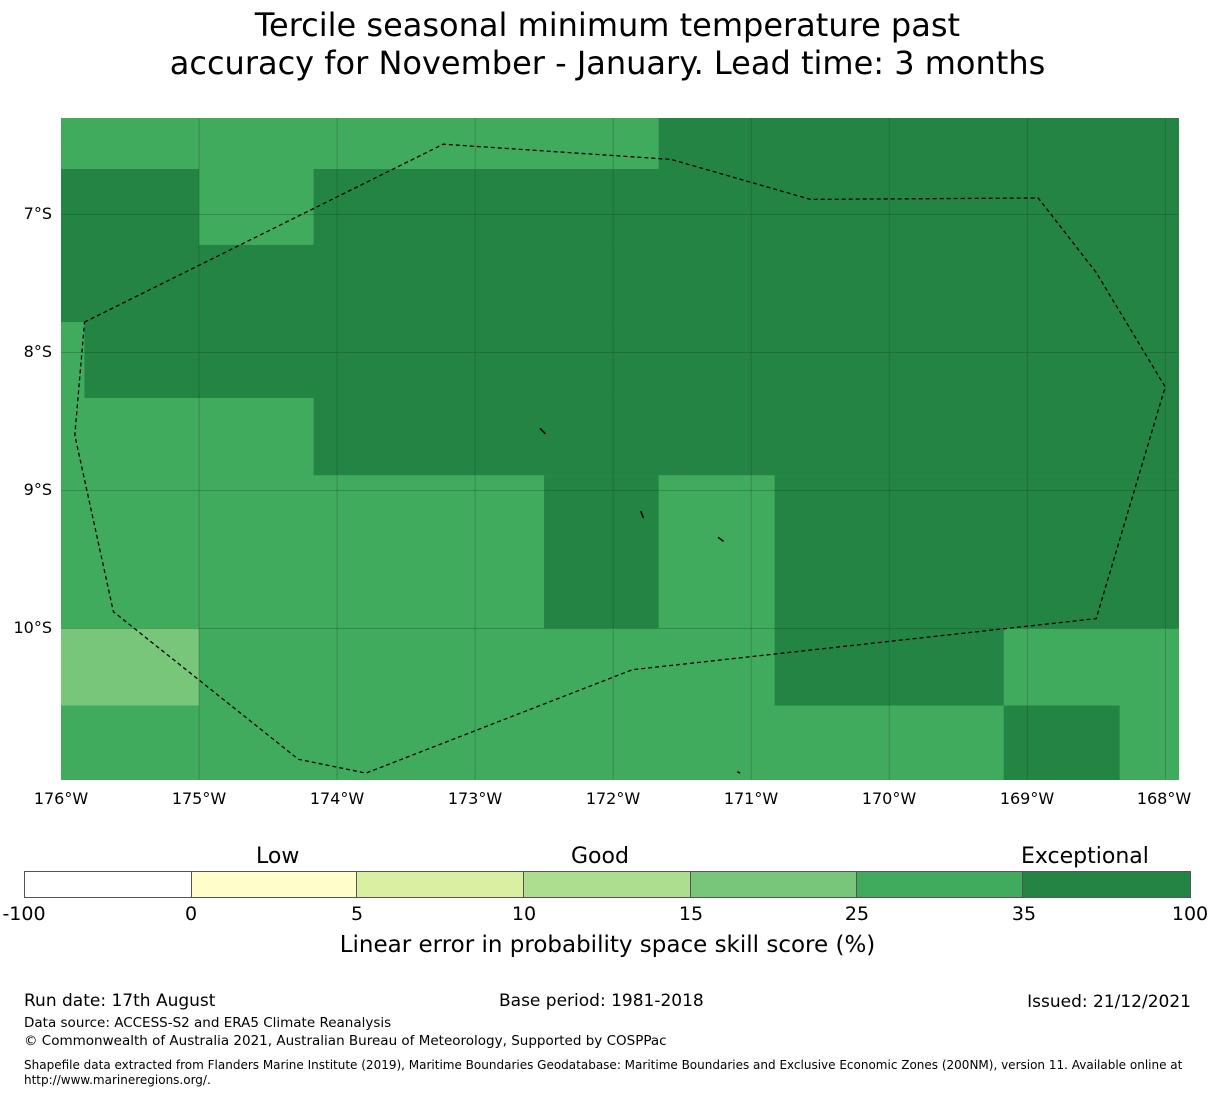  Describe the element at coordinates (691, 914) in the screenshot. I see `colorbar-tick-15: 15` at that location.